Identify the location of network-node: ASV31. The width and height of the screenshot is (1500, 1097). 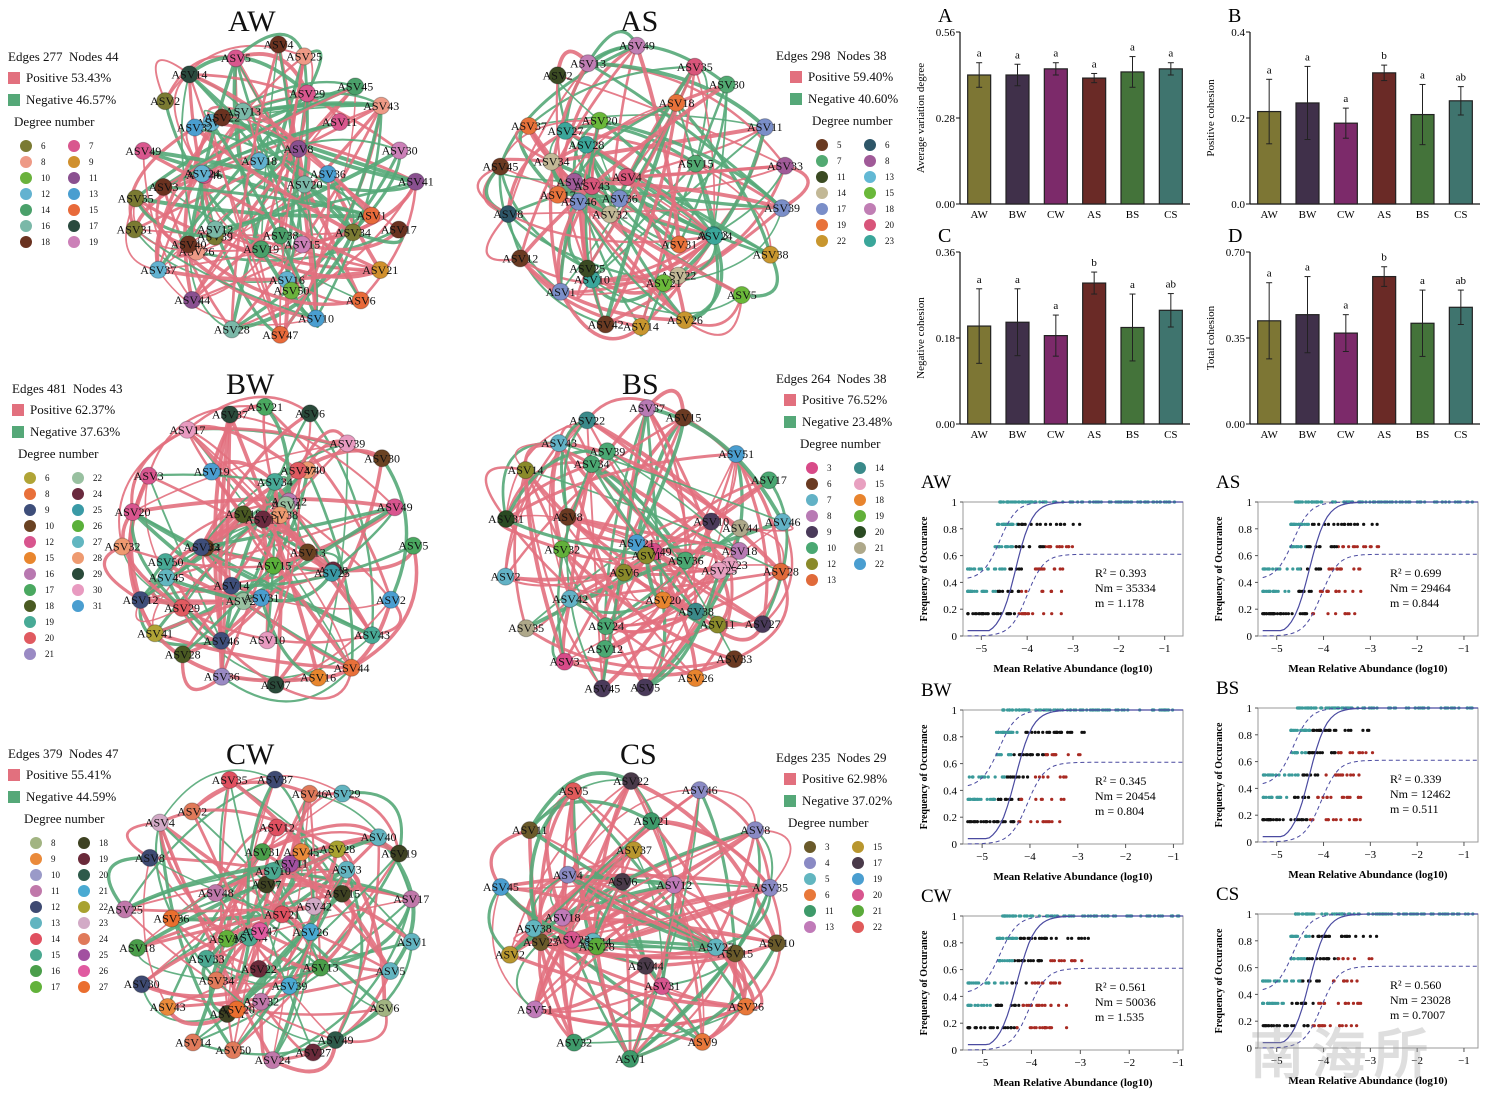
(662, 986).